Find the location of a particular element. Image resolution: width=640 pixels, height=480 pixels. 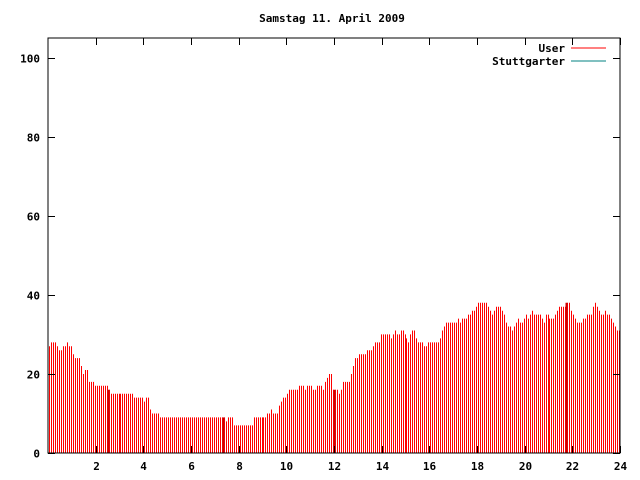

legend-label-user: User is located at coordinates (552, 48).